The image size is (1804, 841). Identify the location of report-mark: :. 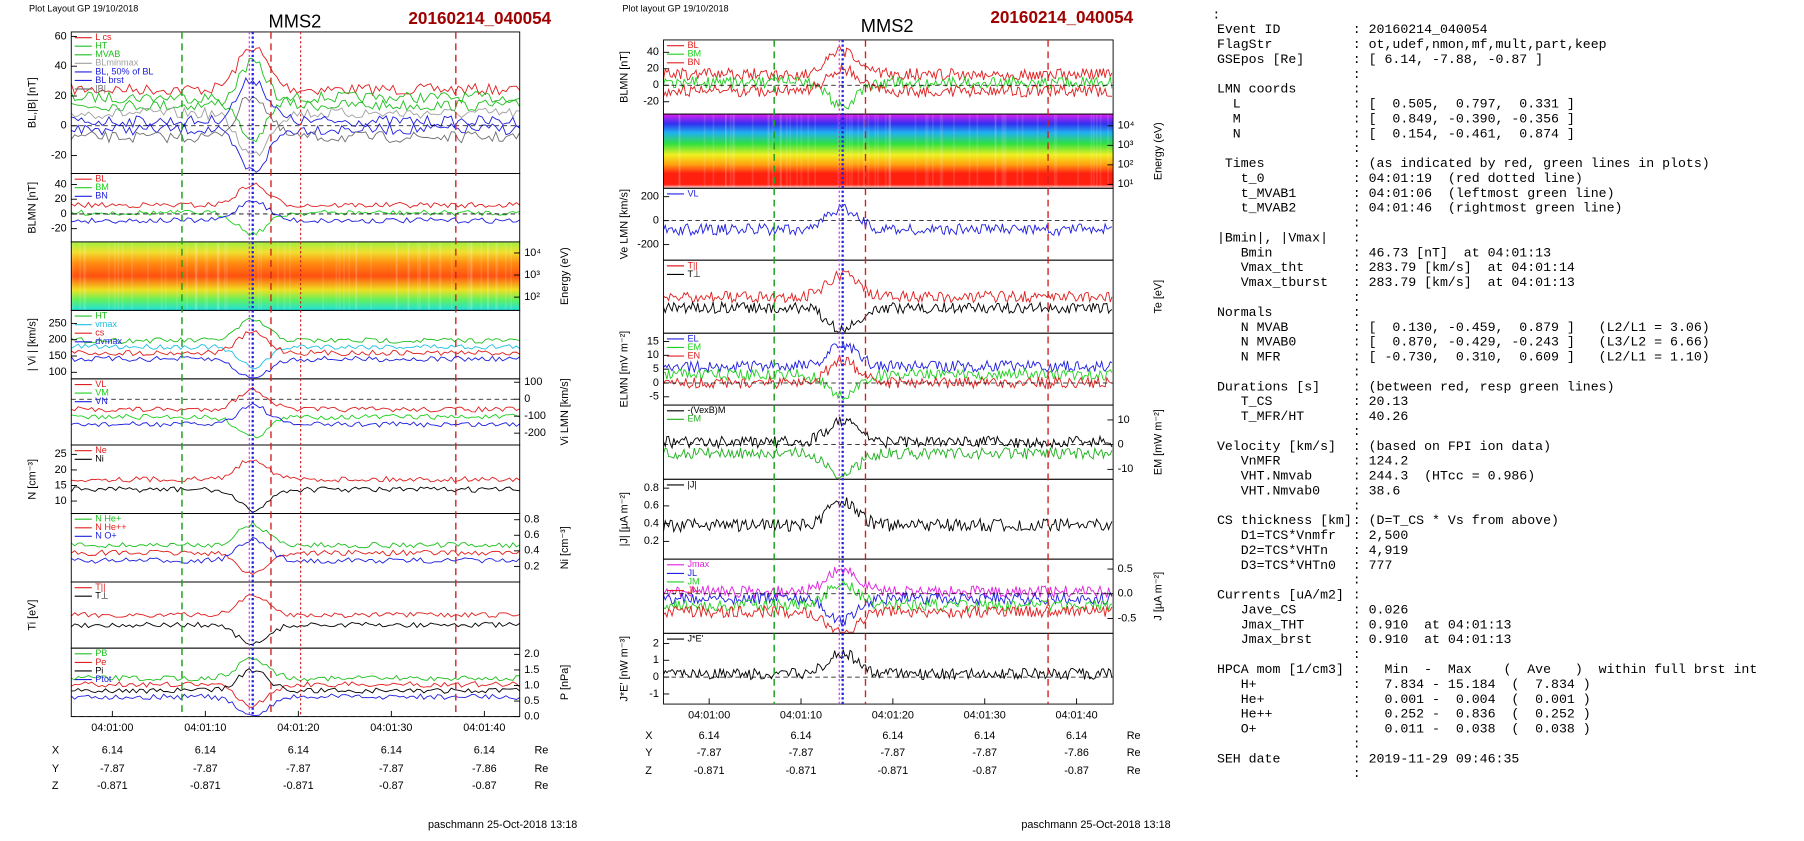
(1216, 14).